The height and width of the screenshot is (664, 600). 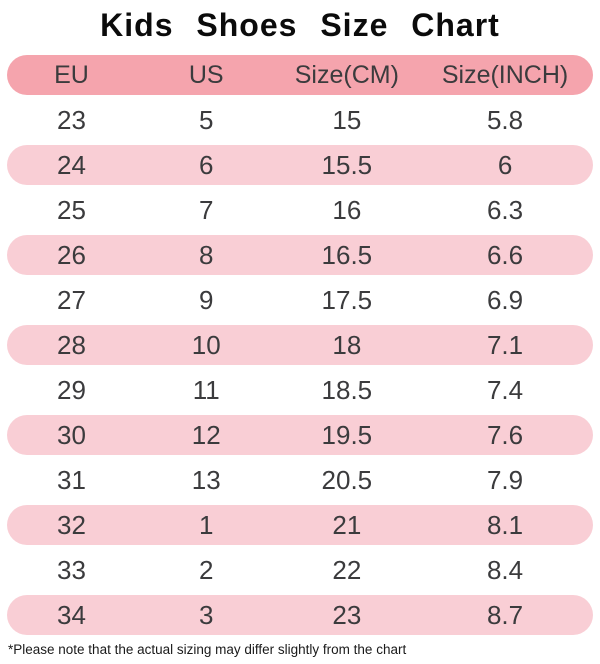 I want to click on table-cell: 10, so click(x=206, y=344).